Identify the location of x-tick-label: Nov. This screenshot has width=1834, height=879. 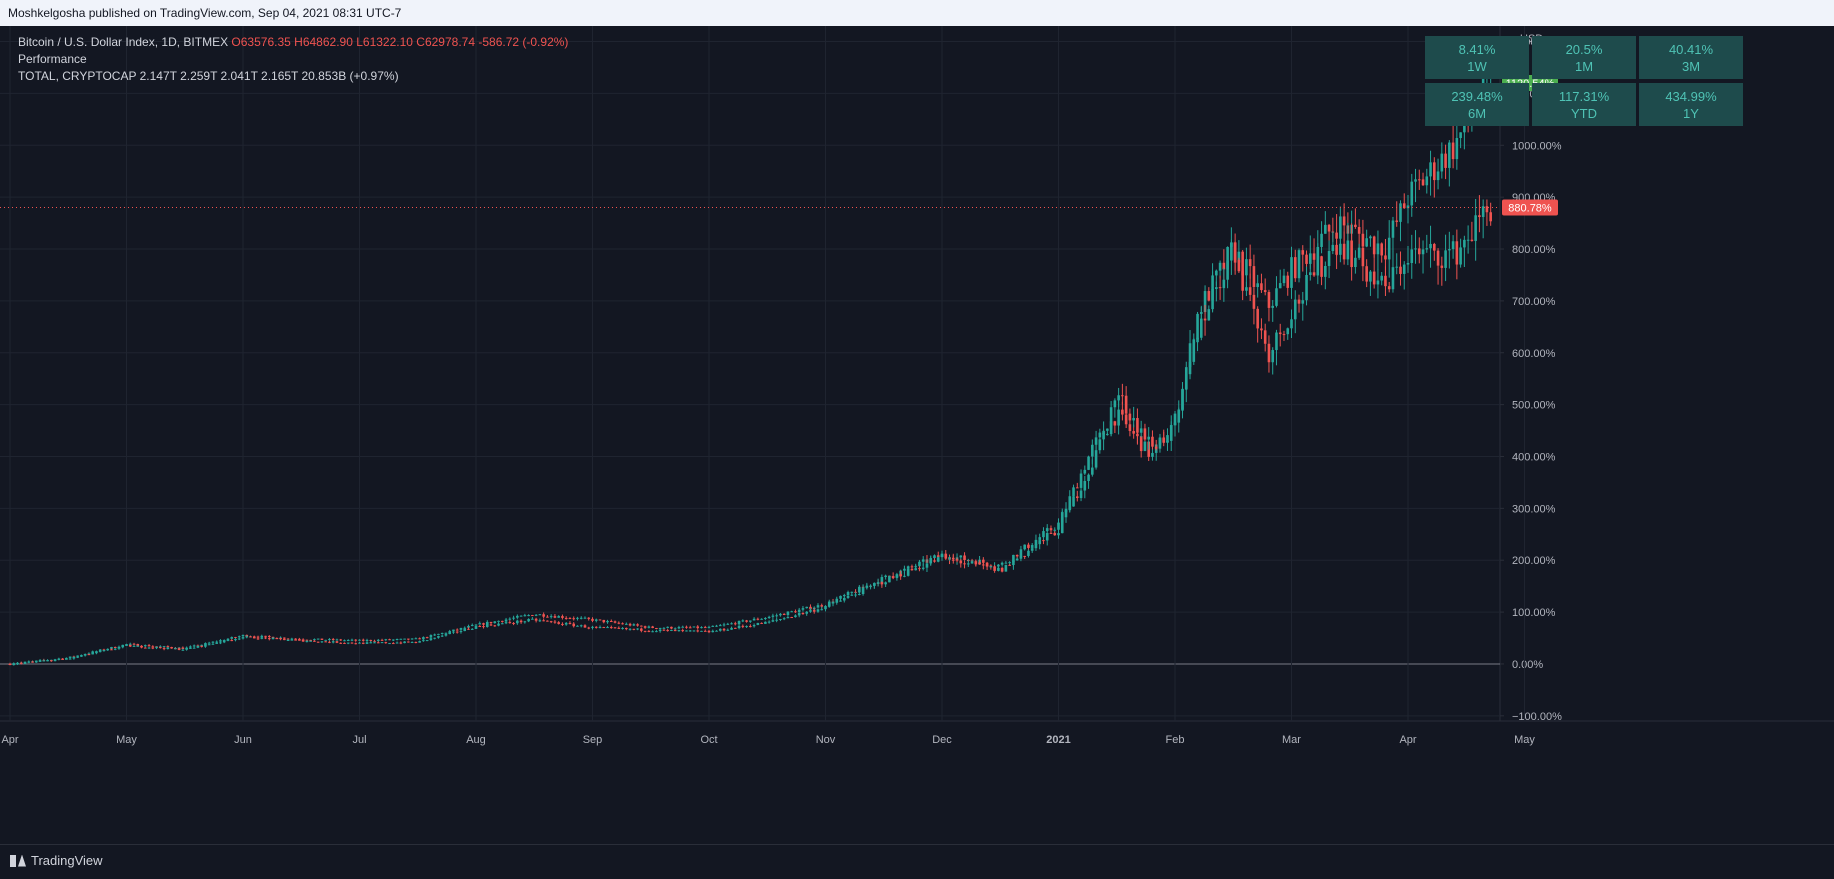
(826, 740).